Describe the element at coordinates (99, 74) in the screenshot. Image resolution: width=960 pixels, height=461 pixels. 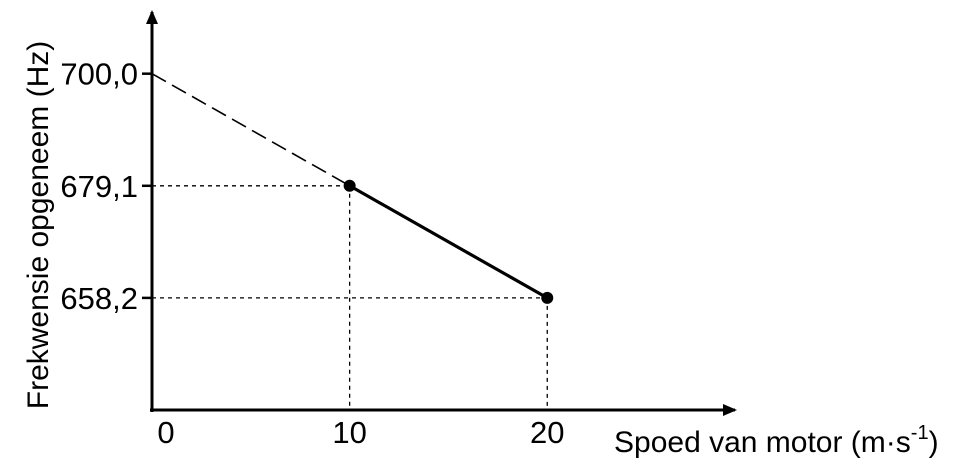
I see `y-tick-label: 700,0` at that location.